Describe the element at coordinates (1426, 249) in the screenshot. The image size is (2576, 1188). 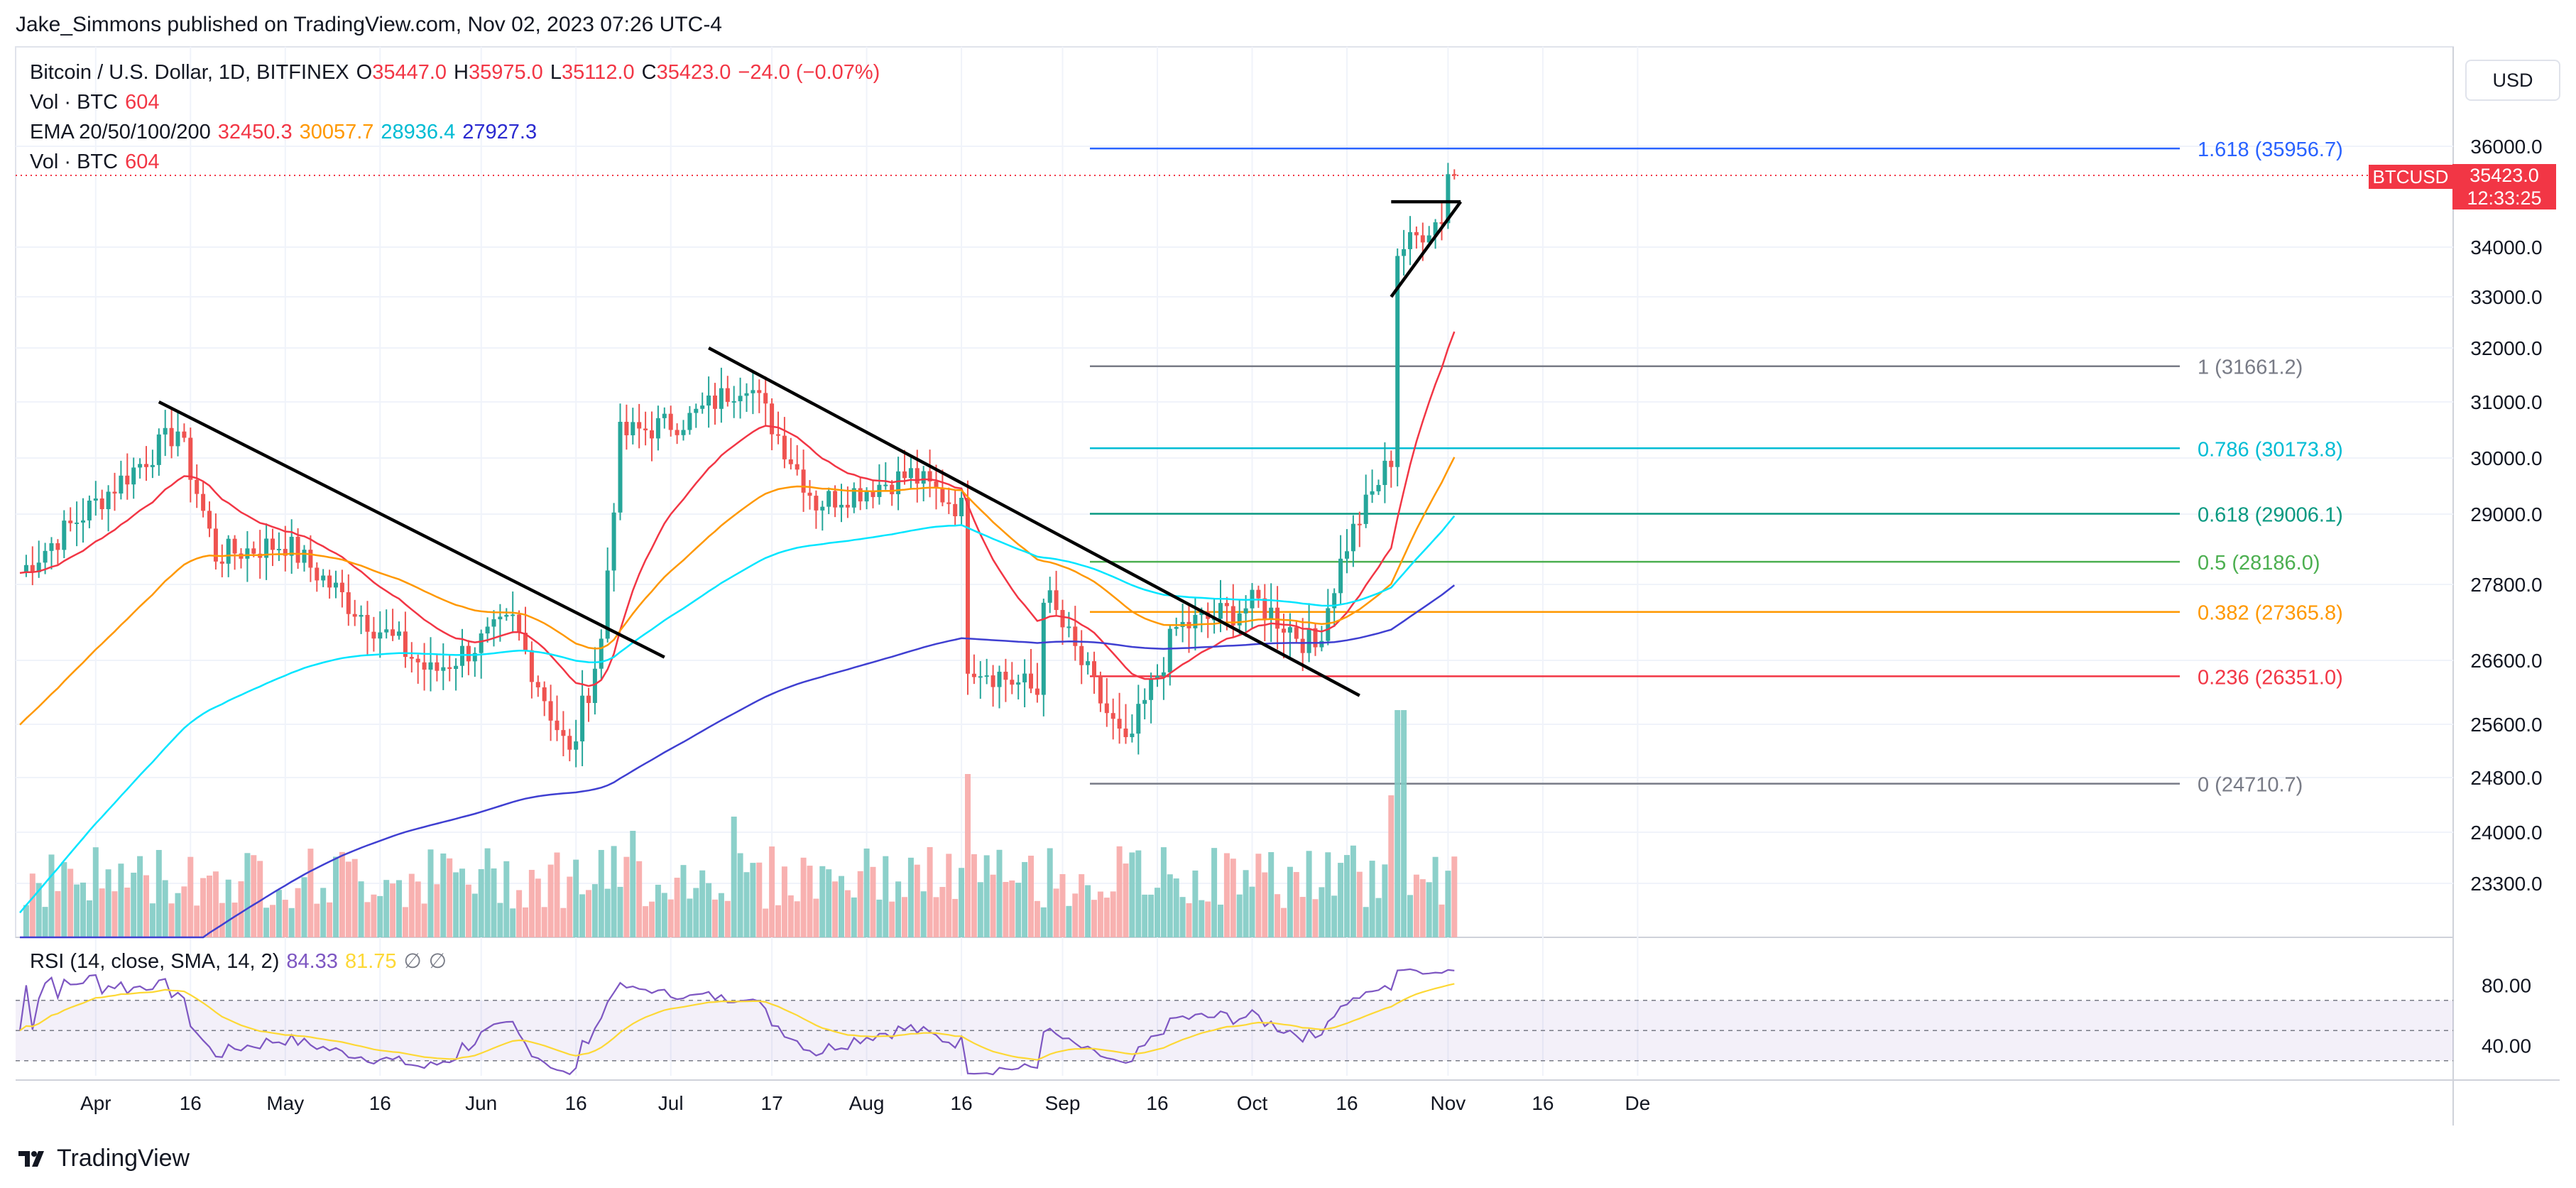
I see `trendline-drawing` at that location.